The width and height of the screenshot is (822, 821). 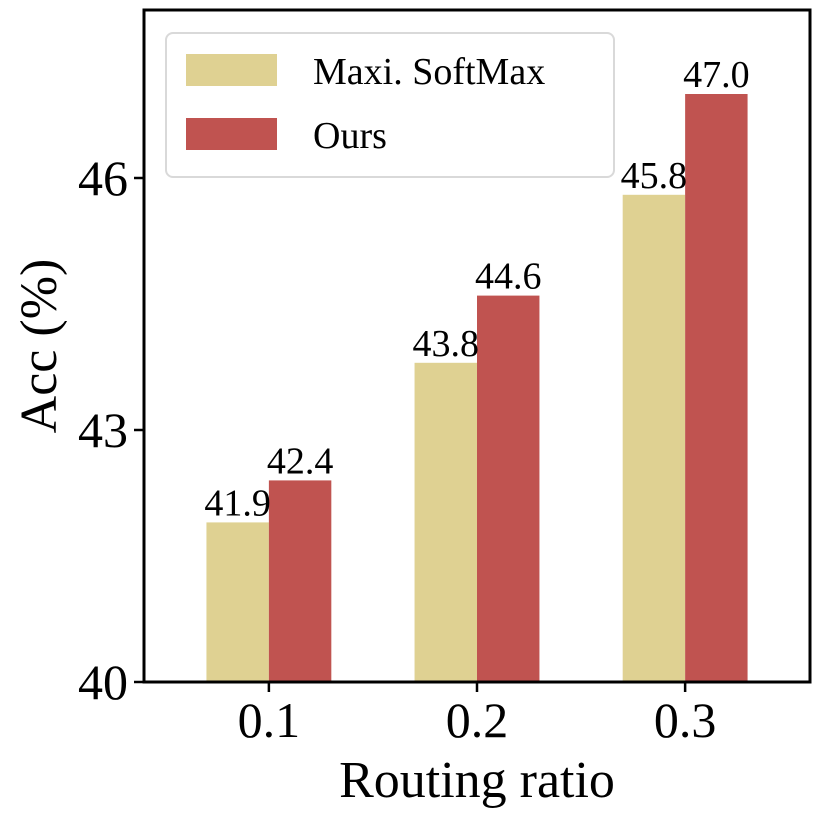 I want to click on x-axis-ticks: 0.1 0.2 0.3, so click(x=477, y=715).